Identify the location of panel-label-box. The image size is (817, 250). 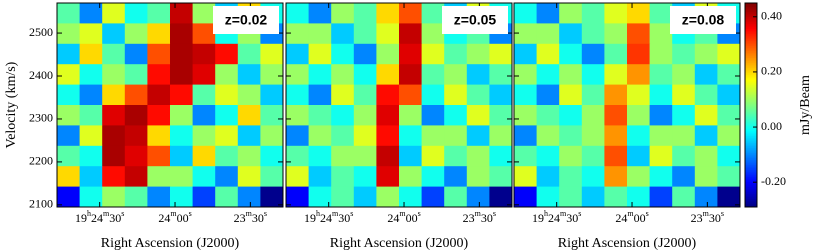
(475, 20).